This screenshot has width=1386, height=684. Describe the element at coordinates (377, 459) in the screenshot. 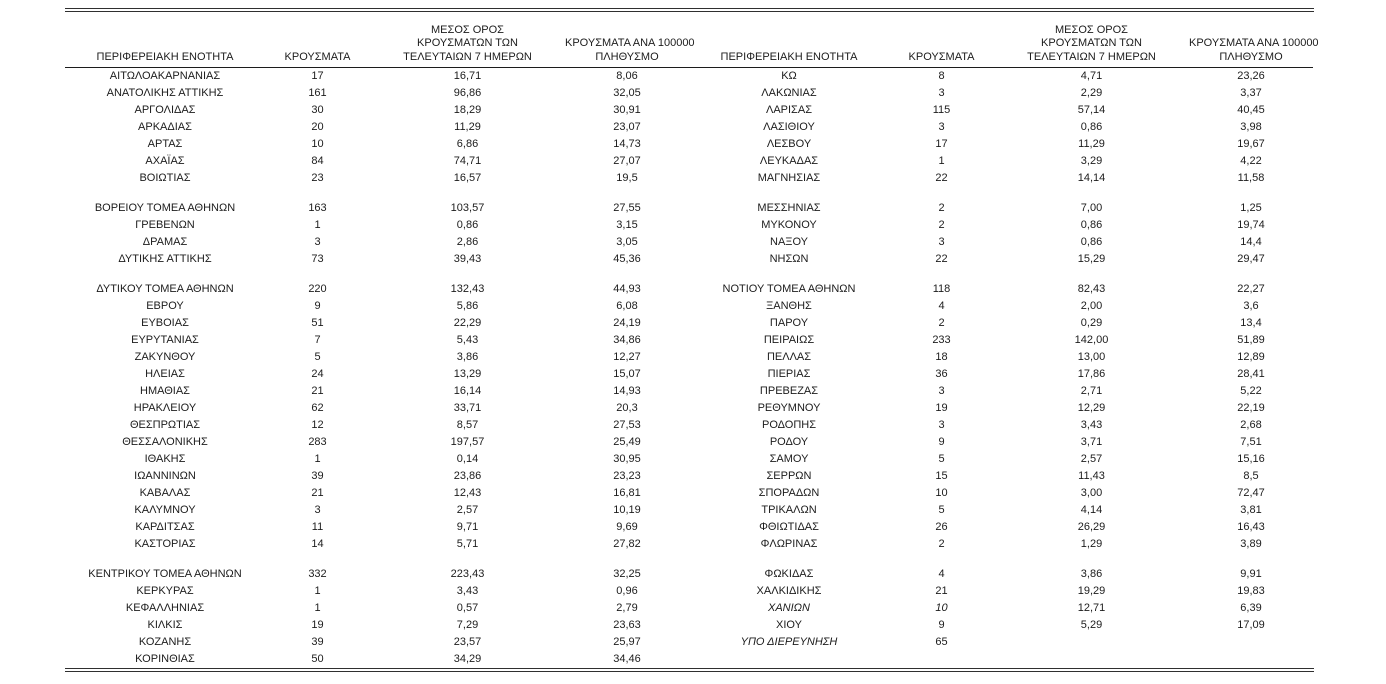

I see `table-row: ΙΘΑΚΗΣ 1 0,14 30,95` at that location.